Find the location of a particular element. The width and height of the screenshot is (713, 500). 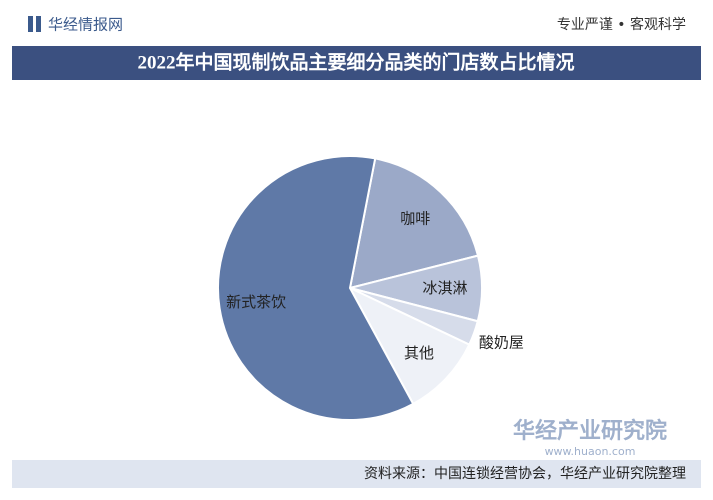

source: 资料来源：中国连锁经营协会，华经产业研究院整理 is located at coordinates (525, 474).